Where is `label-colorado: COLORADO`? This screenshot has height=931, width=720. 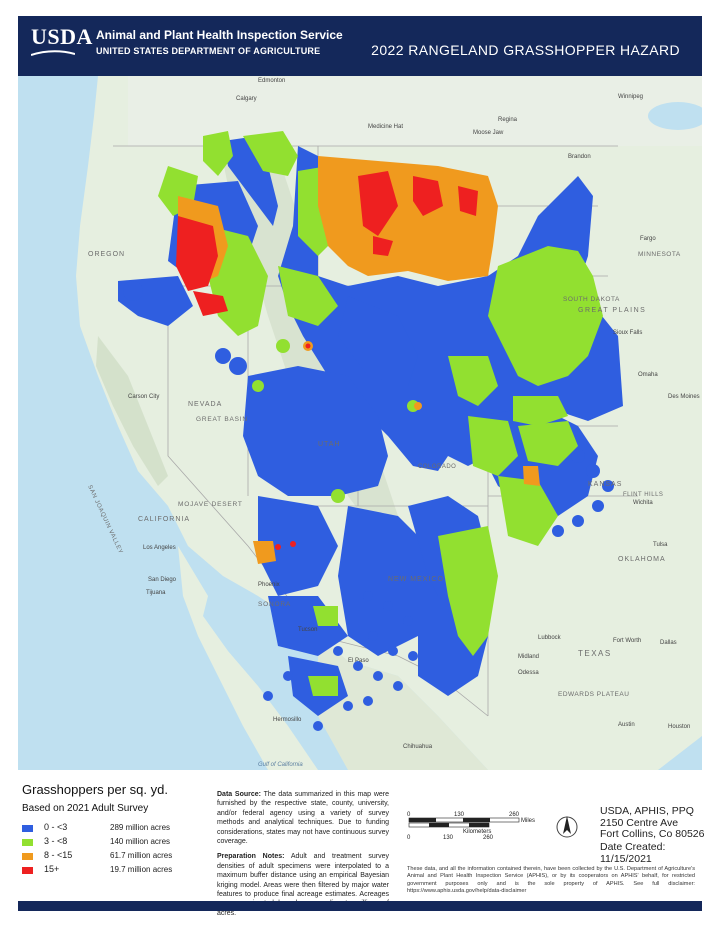 label-colorado: COLORADO is located at coordinates (437, 467).